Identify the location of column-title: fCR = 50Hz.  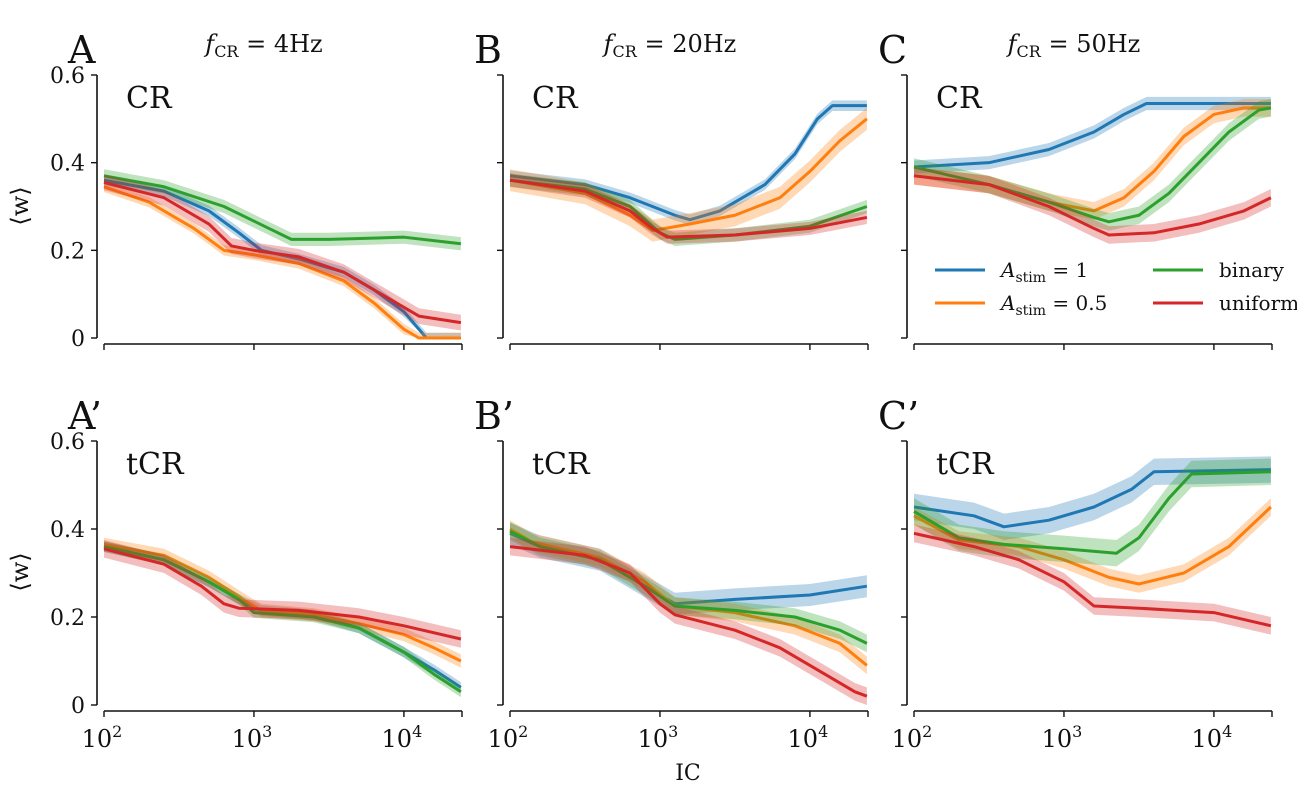
(1073, 45).